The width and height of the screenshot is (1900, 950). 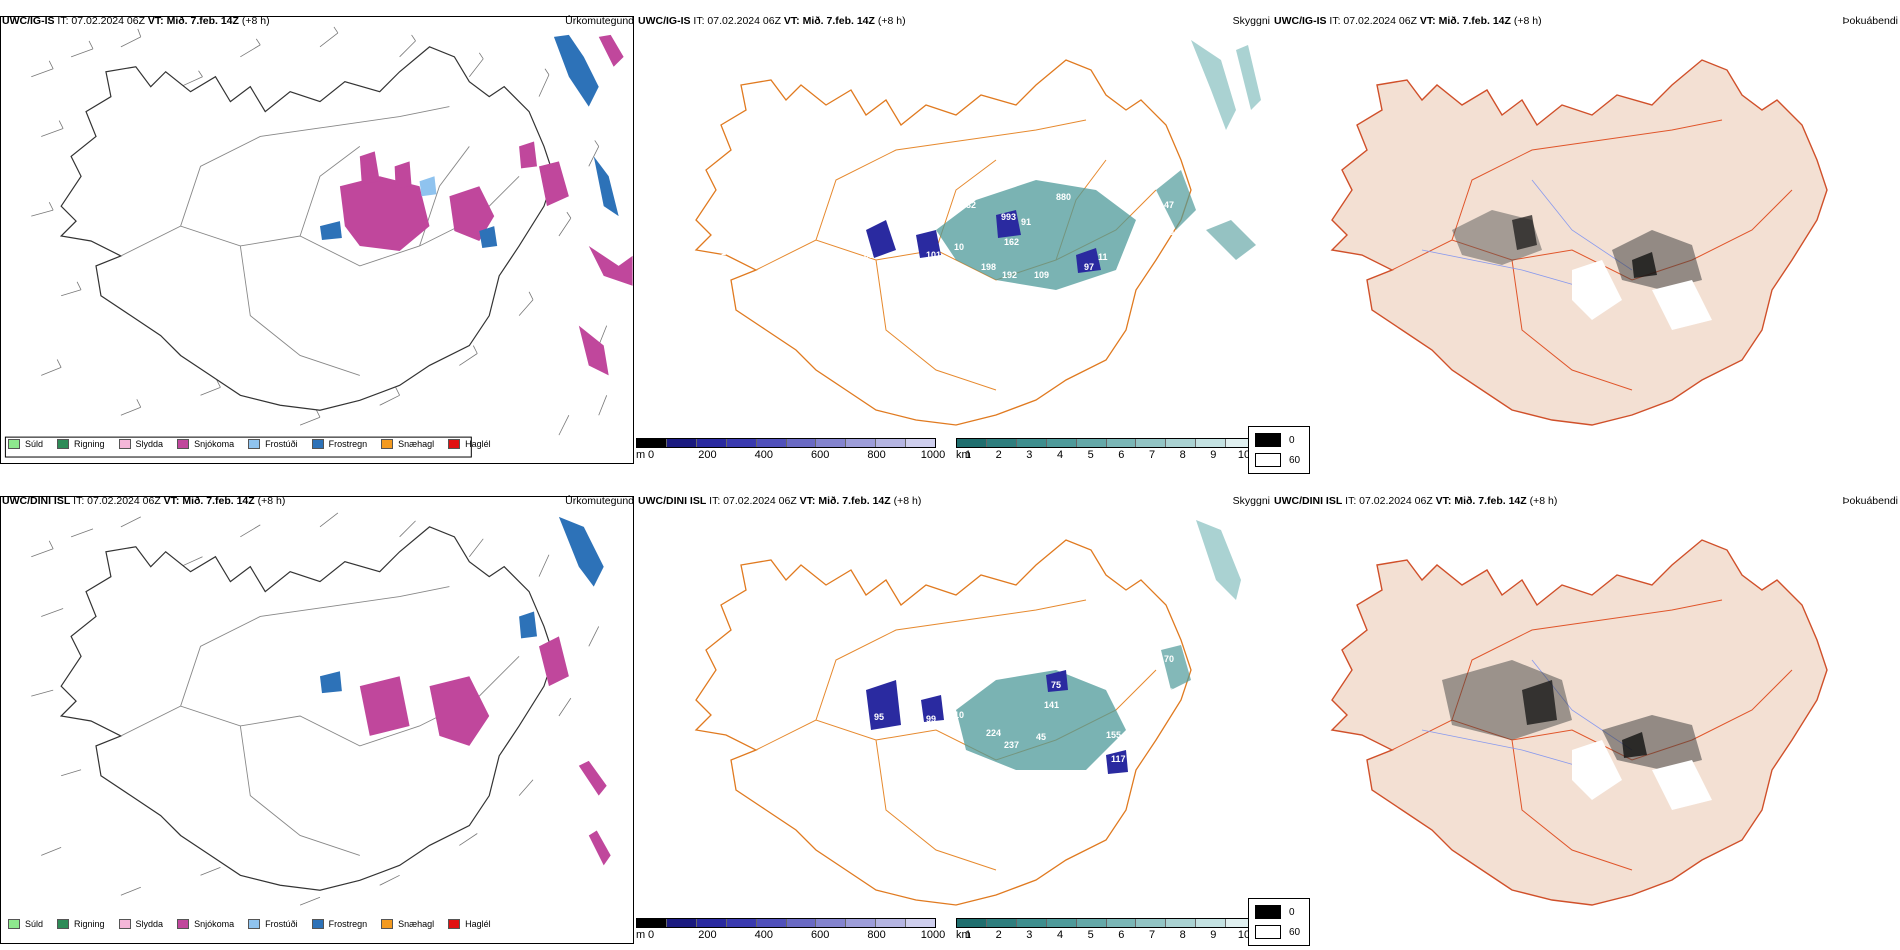 What do you see at coordinates (339, 924) in the screenshot?
I see `precip-legend-item: Frostregn` at bounding box center [339, 924].